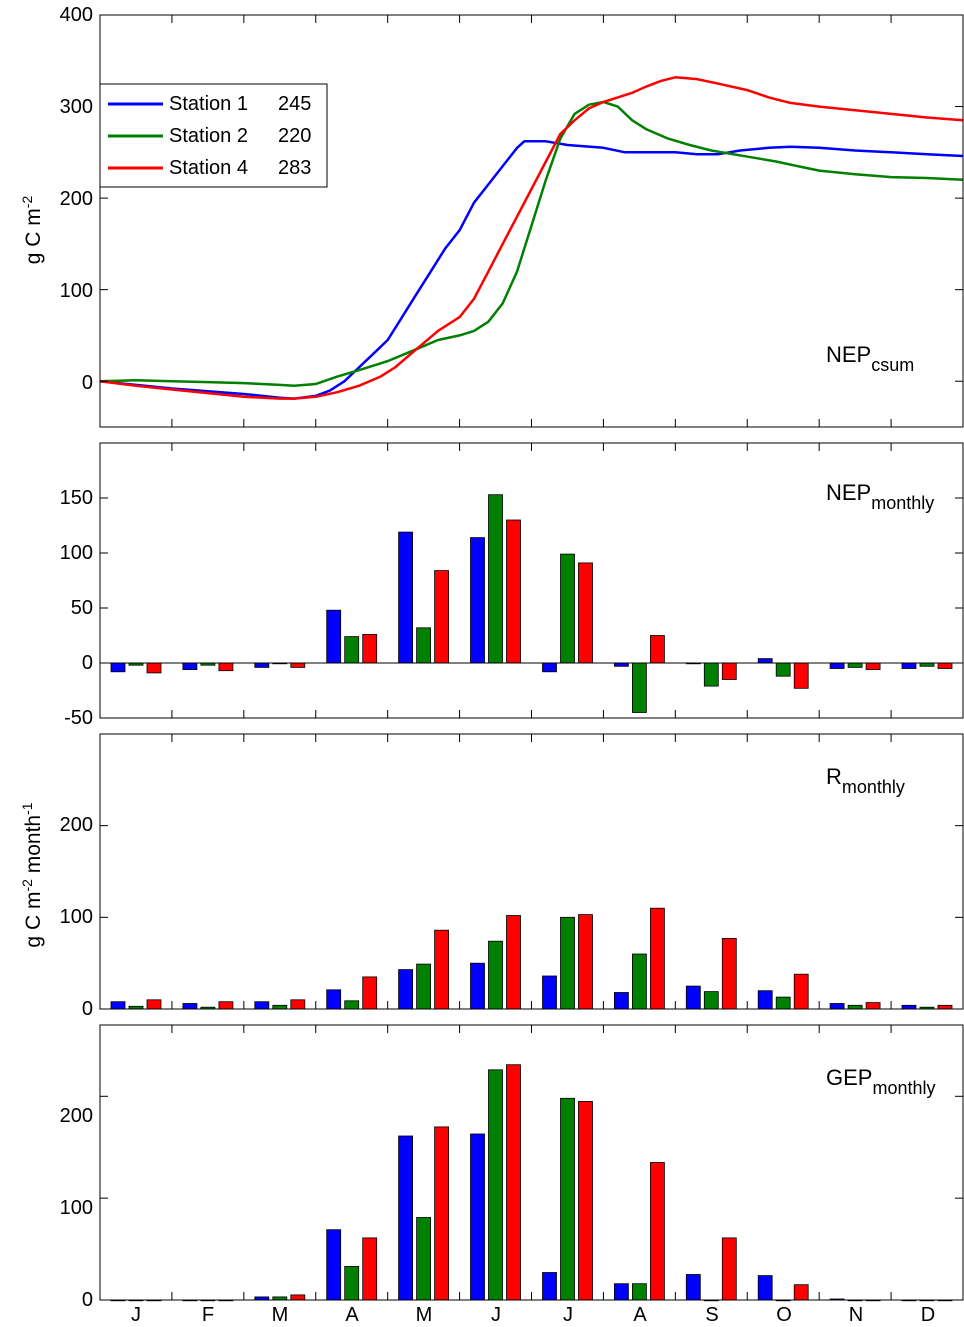 The height and width of the screenshot is (1327, 964). What do you see at coordinates (32, 874) in the screenshot?
I see `y-axis-title: g C m-2 month-1` at bounding box center [32, 874].